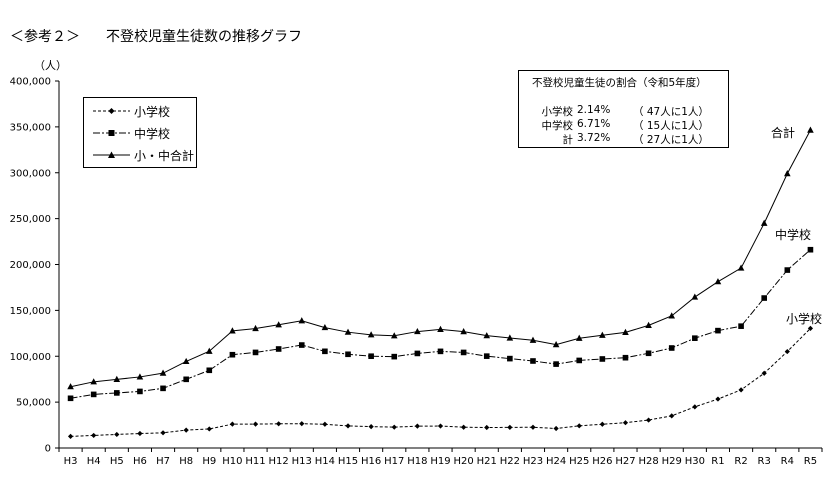 This screenshot has width=835, height=491. Describe the element at coordinates (117, 461) in the screenshot. I see `x-tick-label-H5: H5` at that location.